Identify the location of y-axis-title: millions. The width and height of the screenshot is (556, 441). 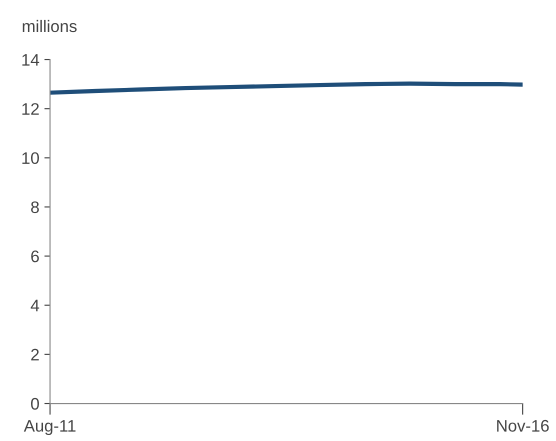
(49, 26).